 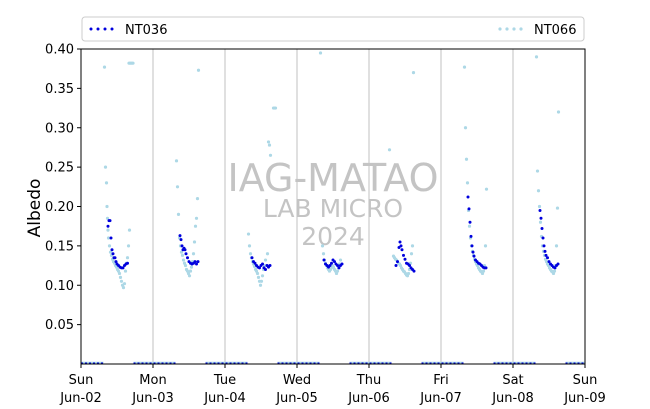 What do you see at coordinates (333, 236) in the screenshot?
I see `watermark-line-3: 2024` at bounding box center [333, 236].